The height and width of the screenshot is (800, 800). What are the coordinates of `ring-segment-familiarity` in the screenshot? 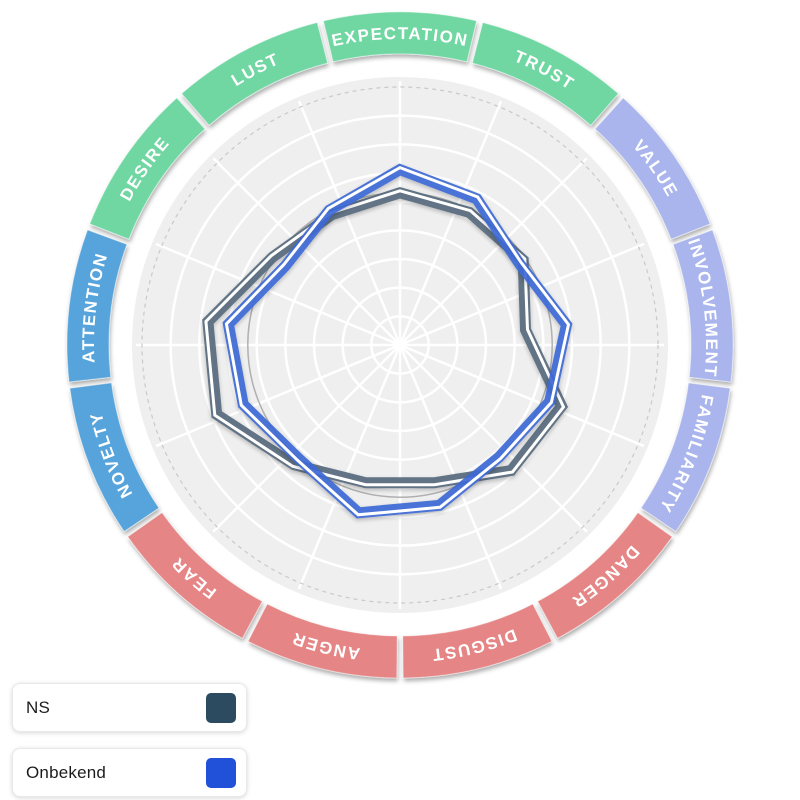 It's located at (685, 457).